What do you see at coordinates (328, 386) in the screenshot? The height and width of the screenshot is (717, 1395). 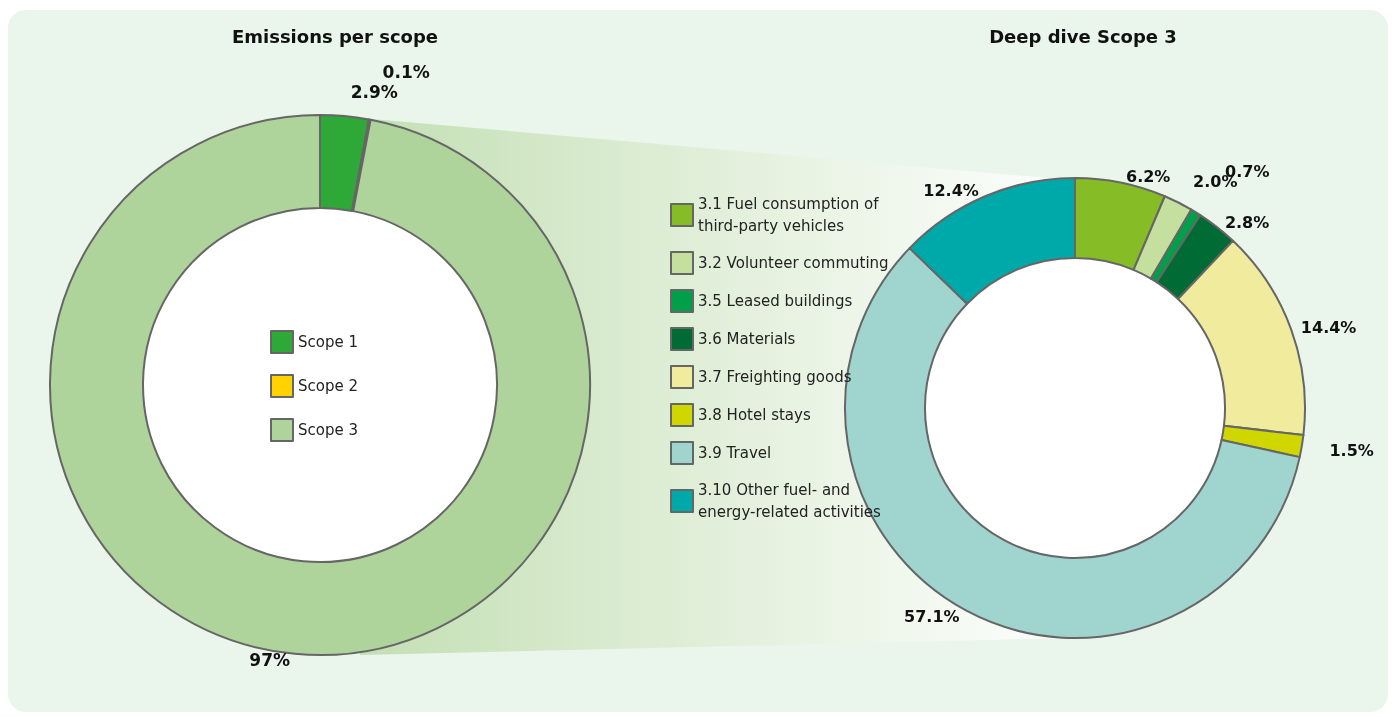 I see `legend-label: Scope 2` at bounding box center [328, 386].